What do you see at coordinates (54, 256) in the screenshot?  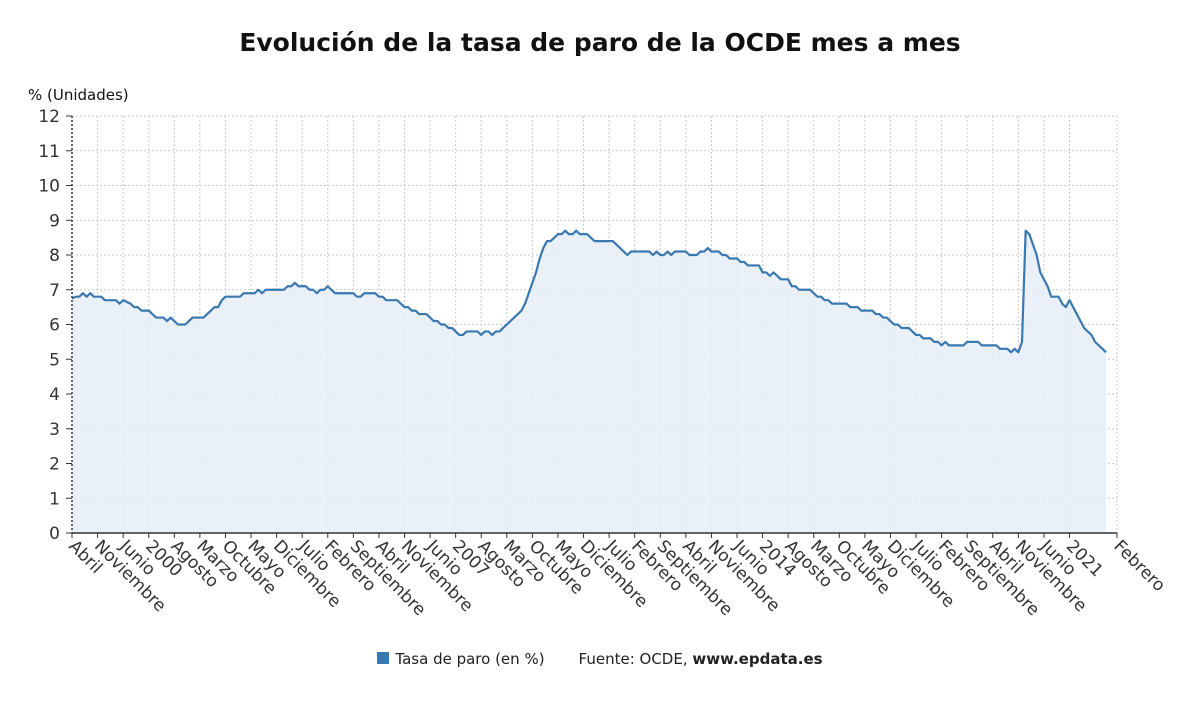 I see `y-tick-label: 8` at bounding box center [54, 256].